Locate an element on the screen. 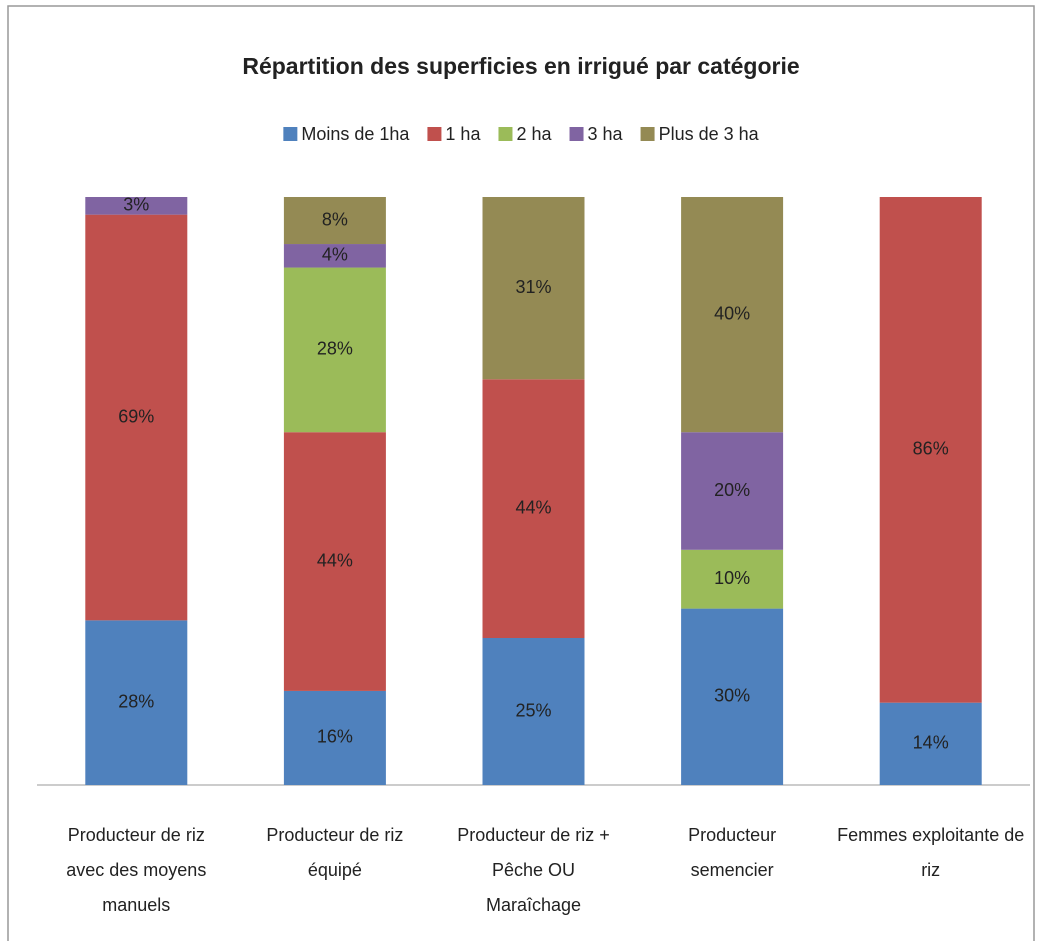 The width and height of the screenshot is (1043, 941). data-label: 69% is located at coordinates (136, 416).